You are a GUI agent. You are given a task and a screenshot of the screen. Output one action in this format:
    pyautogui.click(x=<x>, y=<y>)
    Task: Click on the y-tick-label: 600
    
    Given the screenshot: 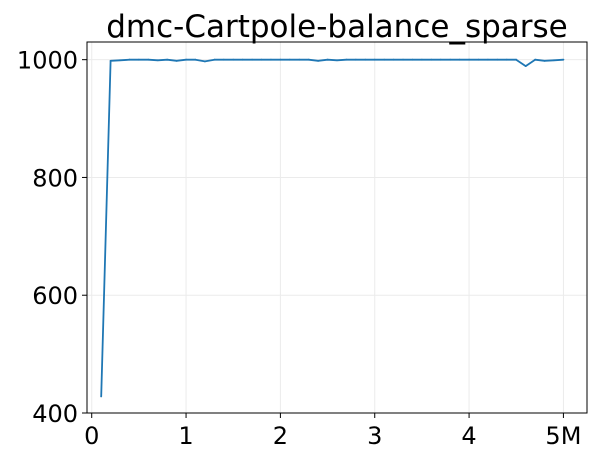 What is the action you would take?
    pyautogui.click(x=55, y=296)
    